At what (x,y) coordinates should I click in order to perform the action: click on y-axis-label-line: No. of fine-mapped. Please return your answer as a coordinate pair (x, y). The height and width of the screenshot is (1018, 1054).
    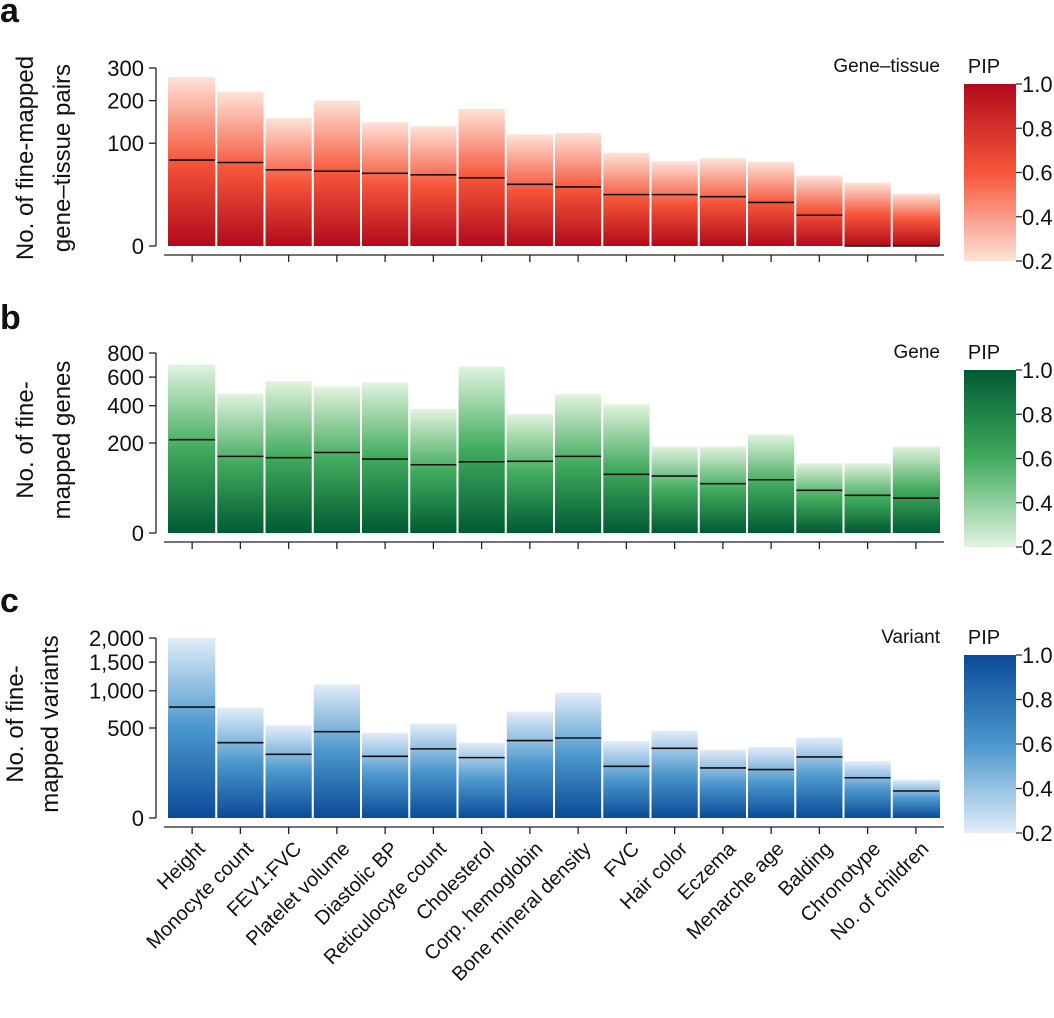
    Looking at the image, I should click on (25, 158).